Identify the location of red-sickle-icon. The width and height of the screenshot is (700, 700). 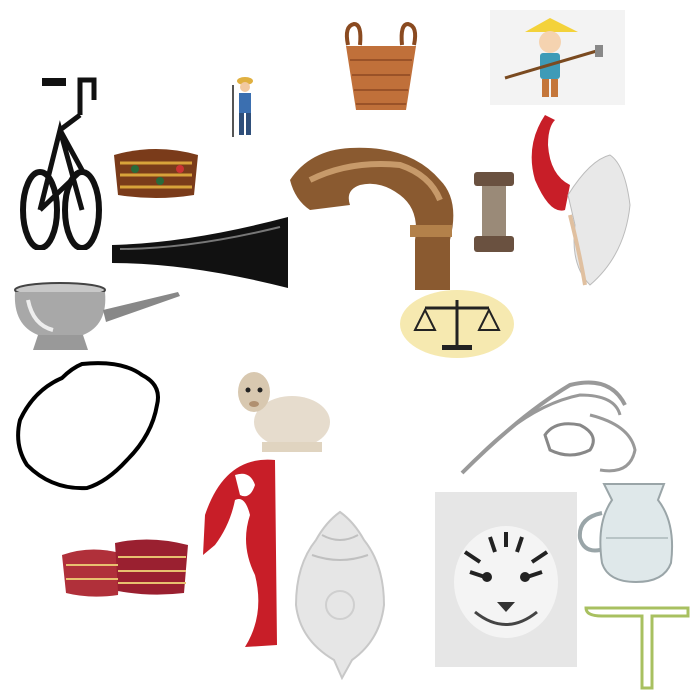
(580, 202).